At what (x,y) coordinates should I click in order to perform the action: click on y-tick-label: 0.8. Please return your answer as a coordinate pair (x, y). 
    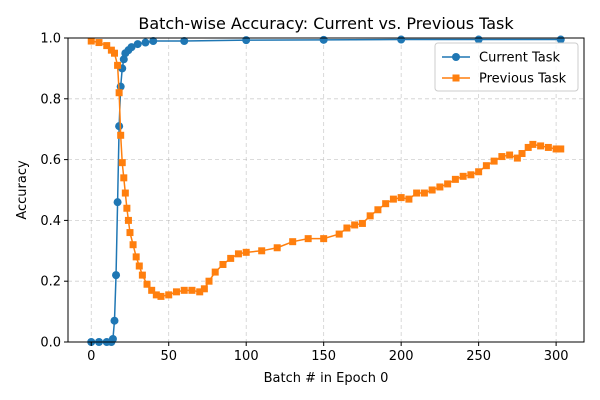
    Looking at the image, I should click on (50, 99).